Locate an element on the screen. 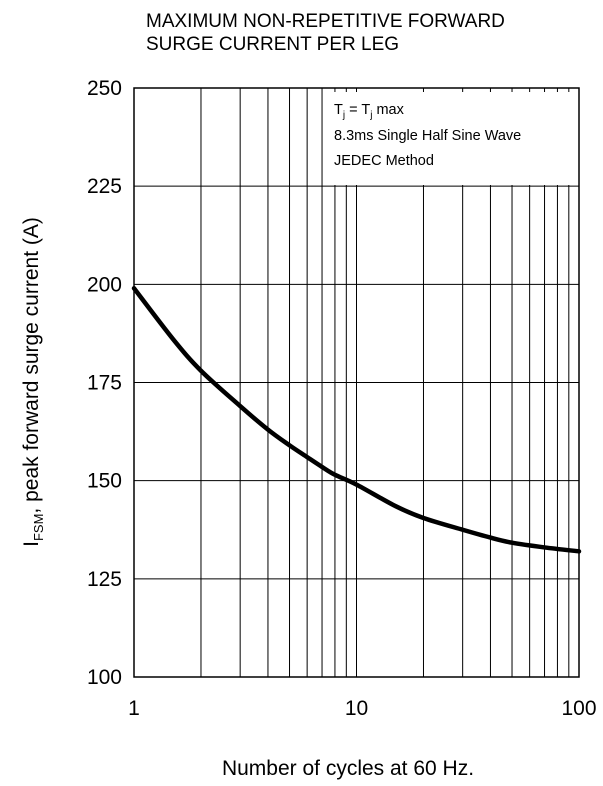 The height and width of the screenshot is (786, 603). annotation-conditions-line-2: 8.3ms Single Half Sine Wave is located at coordinates (427, 136).